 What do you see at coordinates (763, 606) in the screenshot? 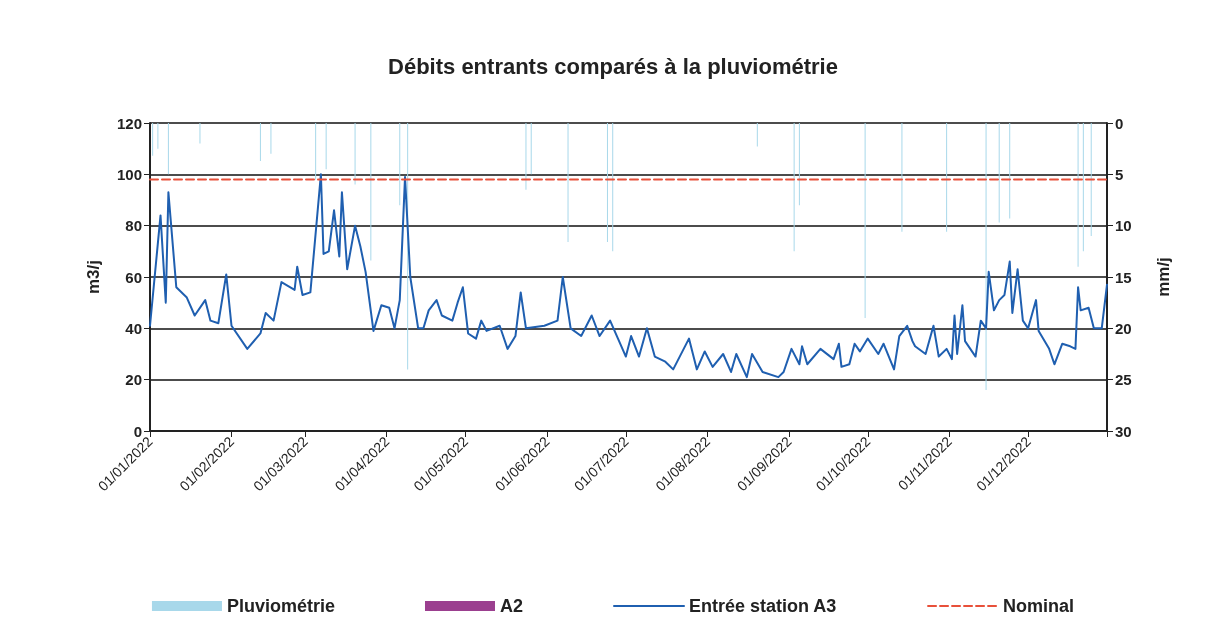
I see `legend-label: Entrée station A3` at bounding box center [763, 606].